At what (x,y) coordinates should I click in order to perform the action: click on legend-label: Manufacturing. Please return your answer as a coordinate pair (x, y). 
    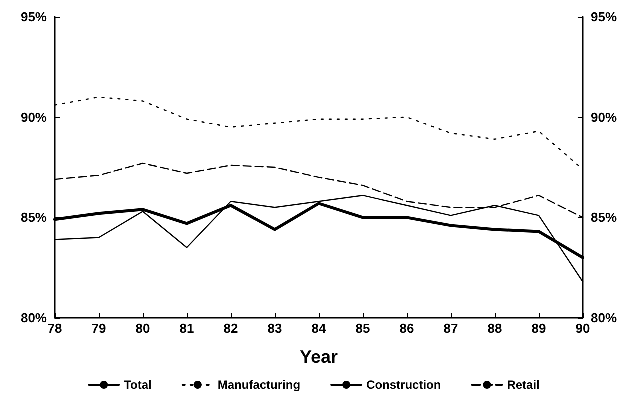
    Looking at the image, I should click on (259, 385).